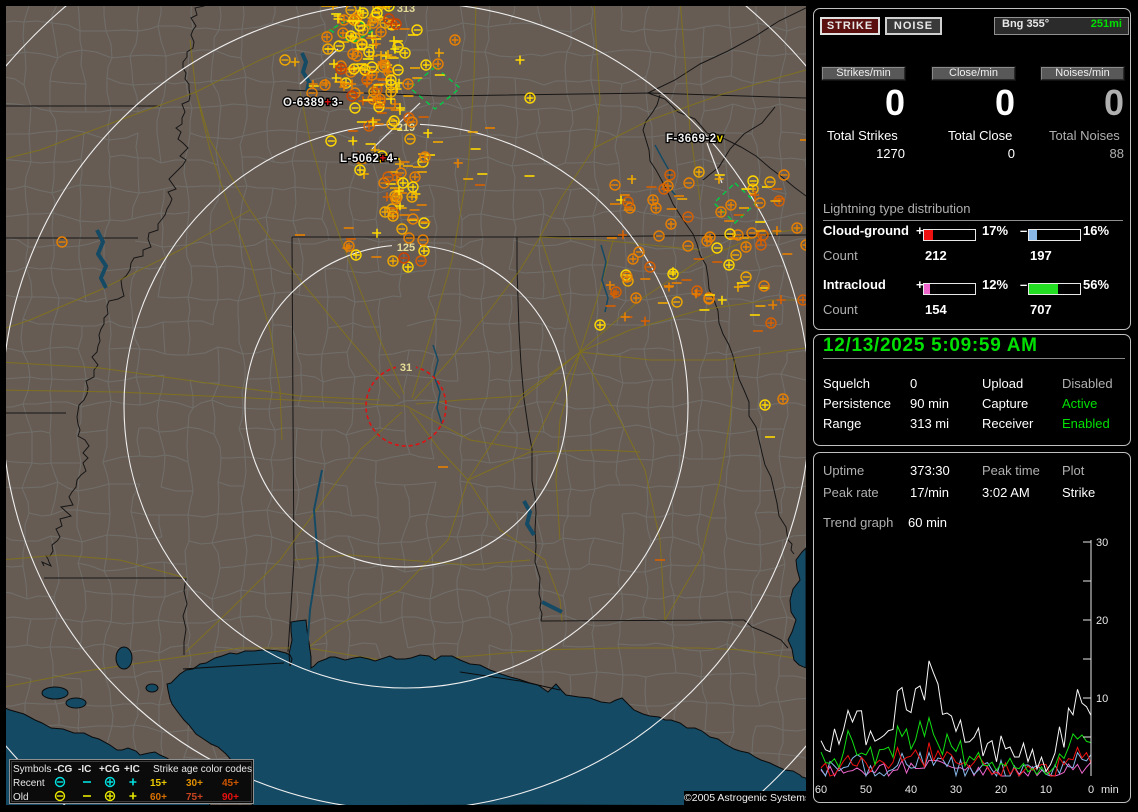 The image size is (1138, 812). What do you see at coordinates (313, 103) in the screenshot?
I see `svg-text: O-6389+3-` at bounding box center [313, 103].